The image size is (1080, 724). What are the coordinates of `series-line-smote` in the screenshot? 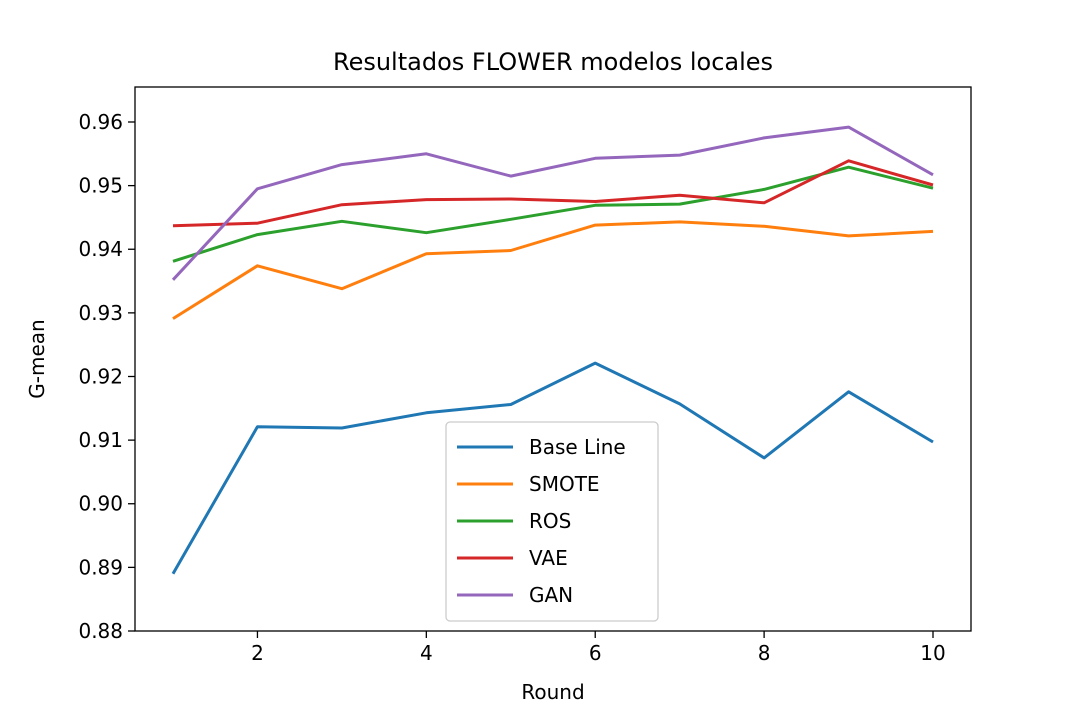 It's located at (553, 270).